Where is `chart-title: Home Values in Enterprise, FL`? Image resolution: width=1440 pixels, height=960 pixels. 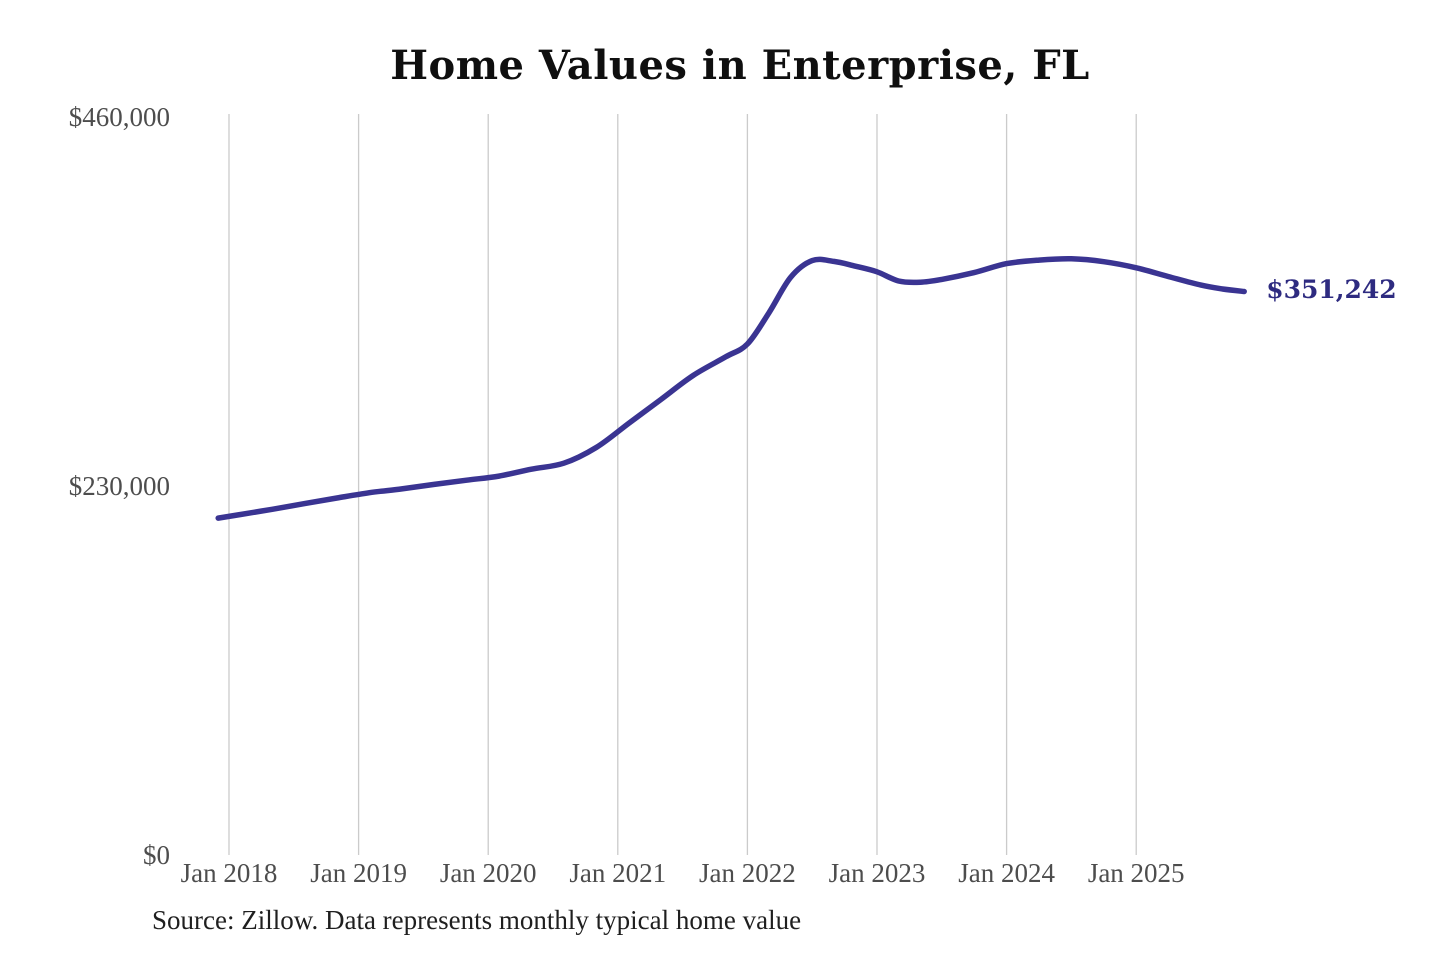
chart-title: Home Values in Enterprise, FL is located at coordinates (740, 65).